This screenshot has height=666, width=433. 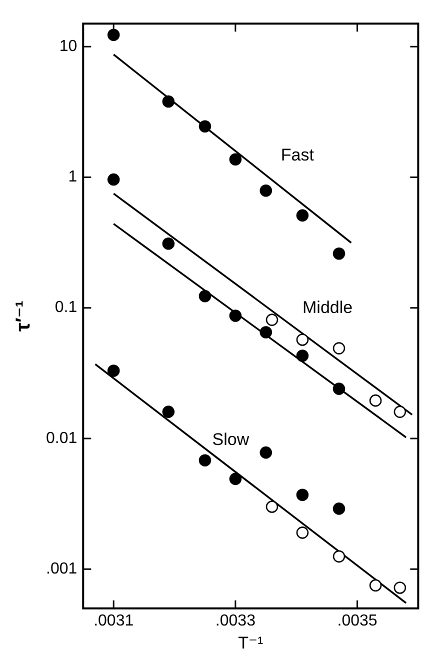 I want to click on x-tick-label: .0031, so click(x=114, y=621).